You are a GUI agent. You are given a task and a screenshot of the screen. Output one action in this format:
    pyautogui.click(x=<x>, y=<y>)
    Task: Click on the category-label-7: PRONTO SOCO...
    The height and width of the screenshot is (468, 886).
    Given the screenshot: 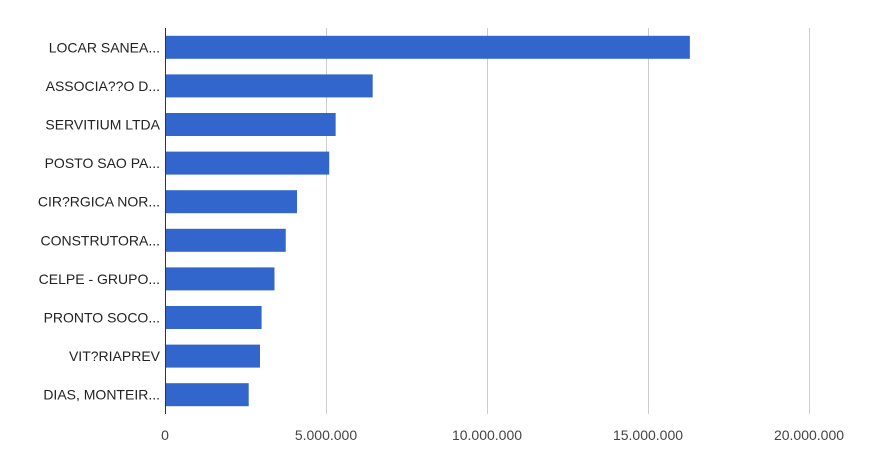 What is the action you would take?
    pyautogui.click(x=102, y=318)
    